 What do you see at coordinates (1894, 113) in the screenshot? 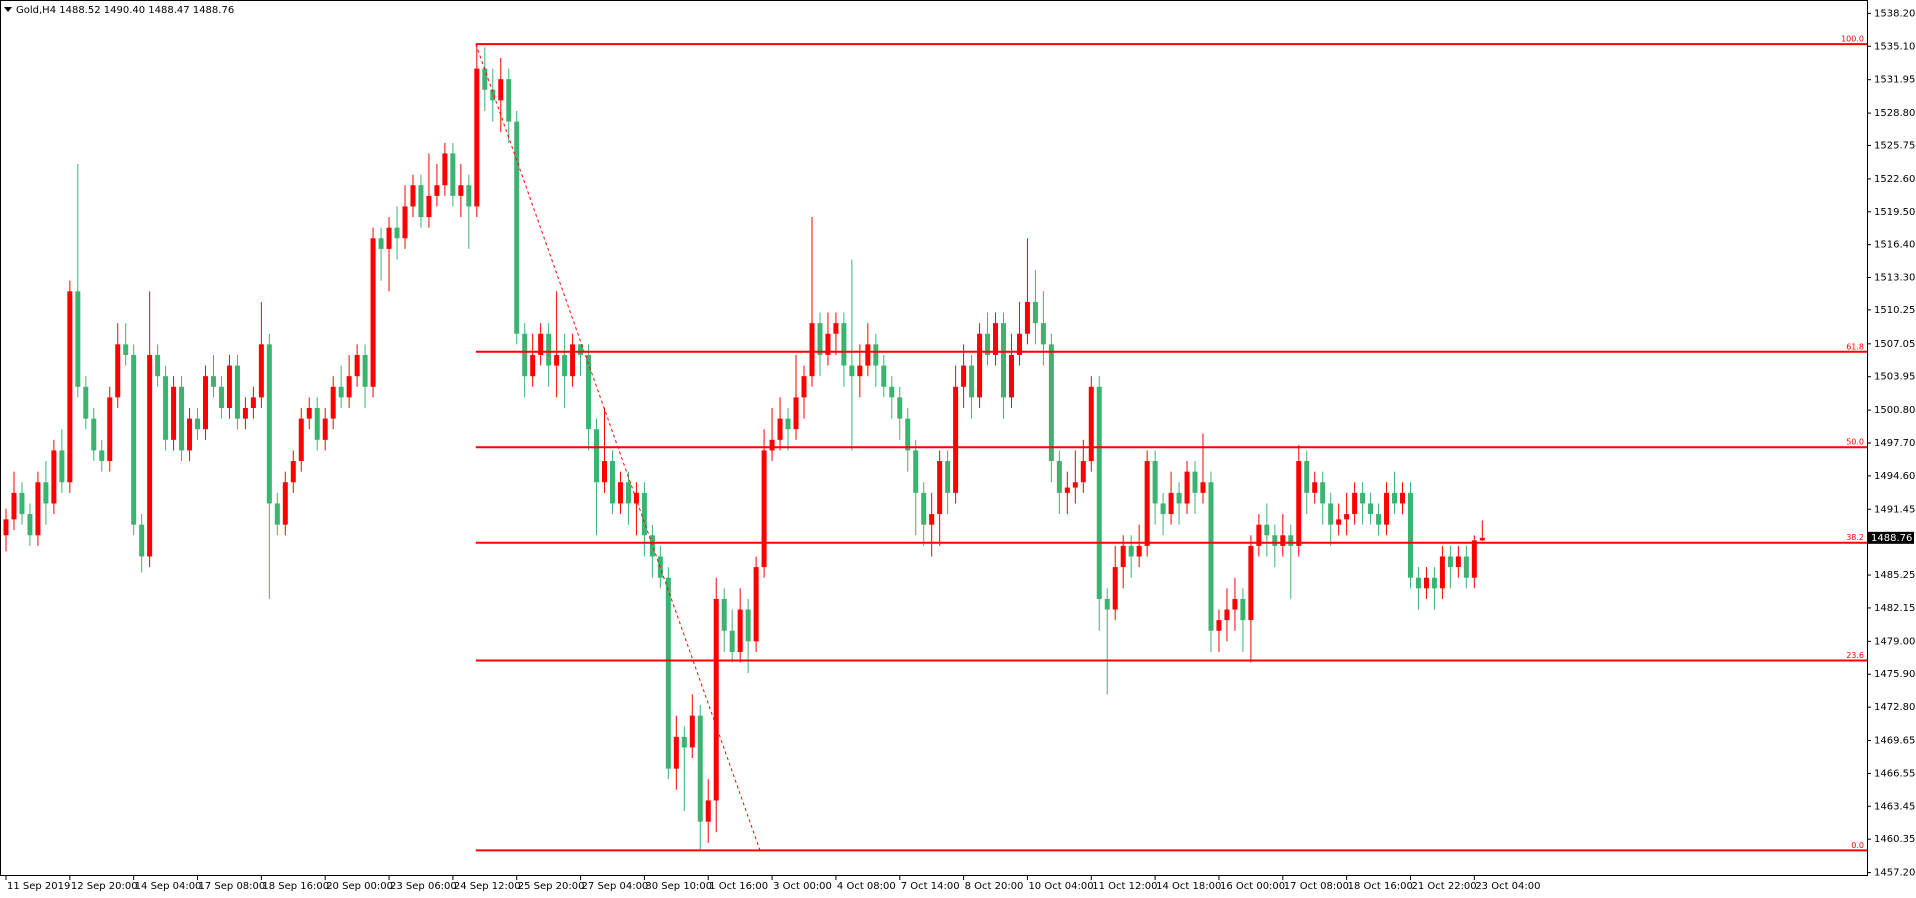
I see `y-tick-label: 1528.80` at bounding box center [1894, 113].